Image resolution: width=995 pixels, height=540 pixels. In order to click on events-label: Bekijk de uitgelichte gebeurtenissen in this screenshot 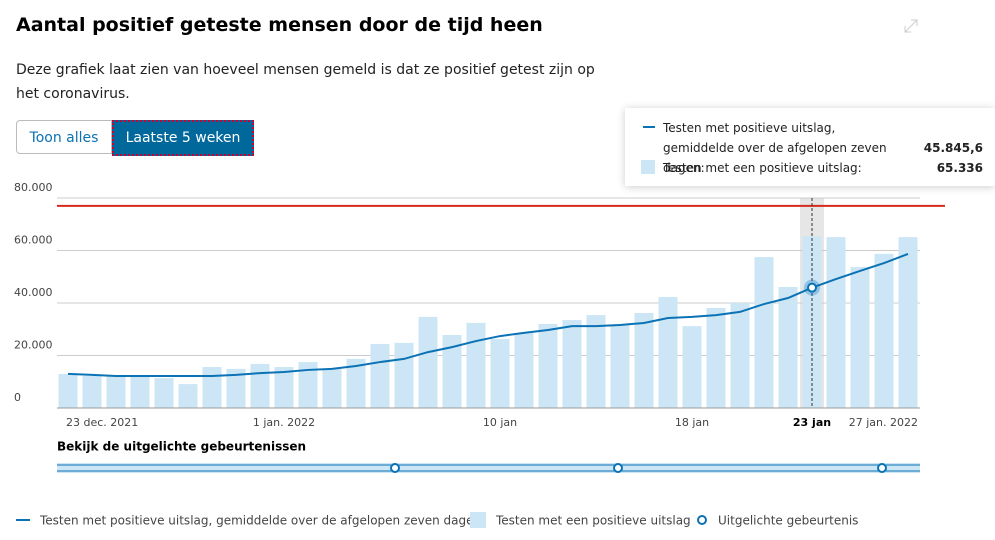, I will do `click(181, 447)`.